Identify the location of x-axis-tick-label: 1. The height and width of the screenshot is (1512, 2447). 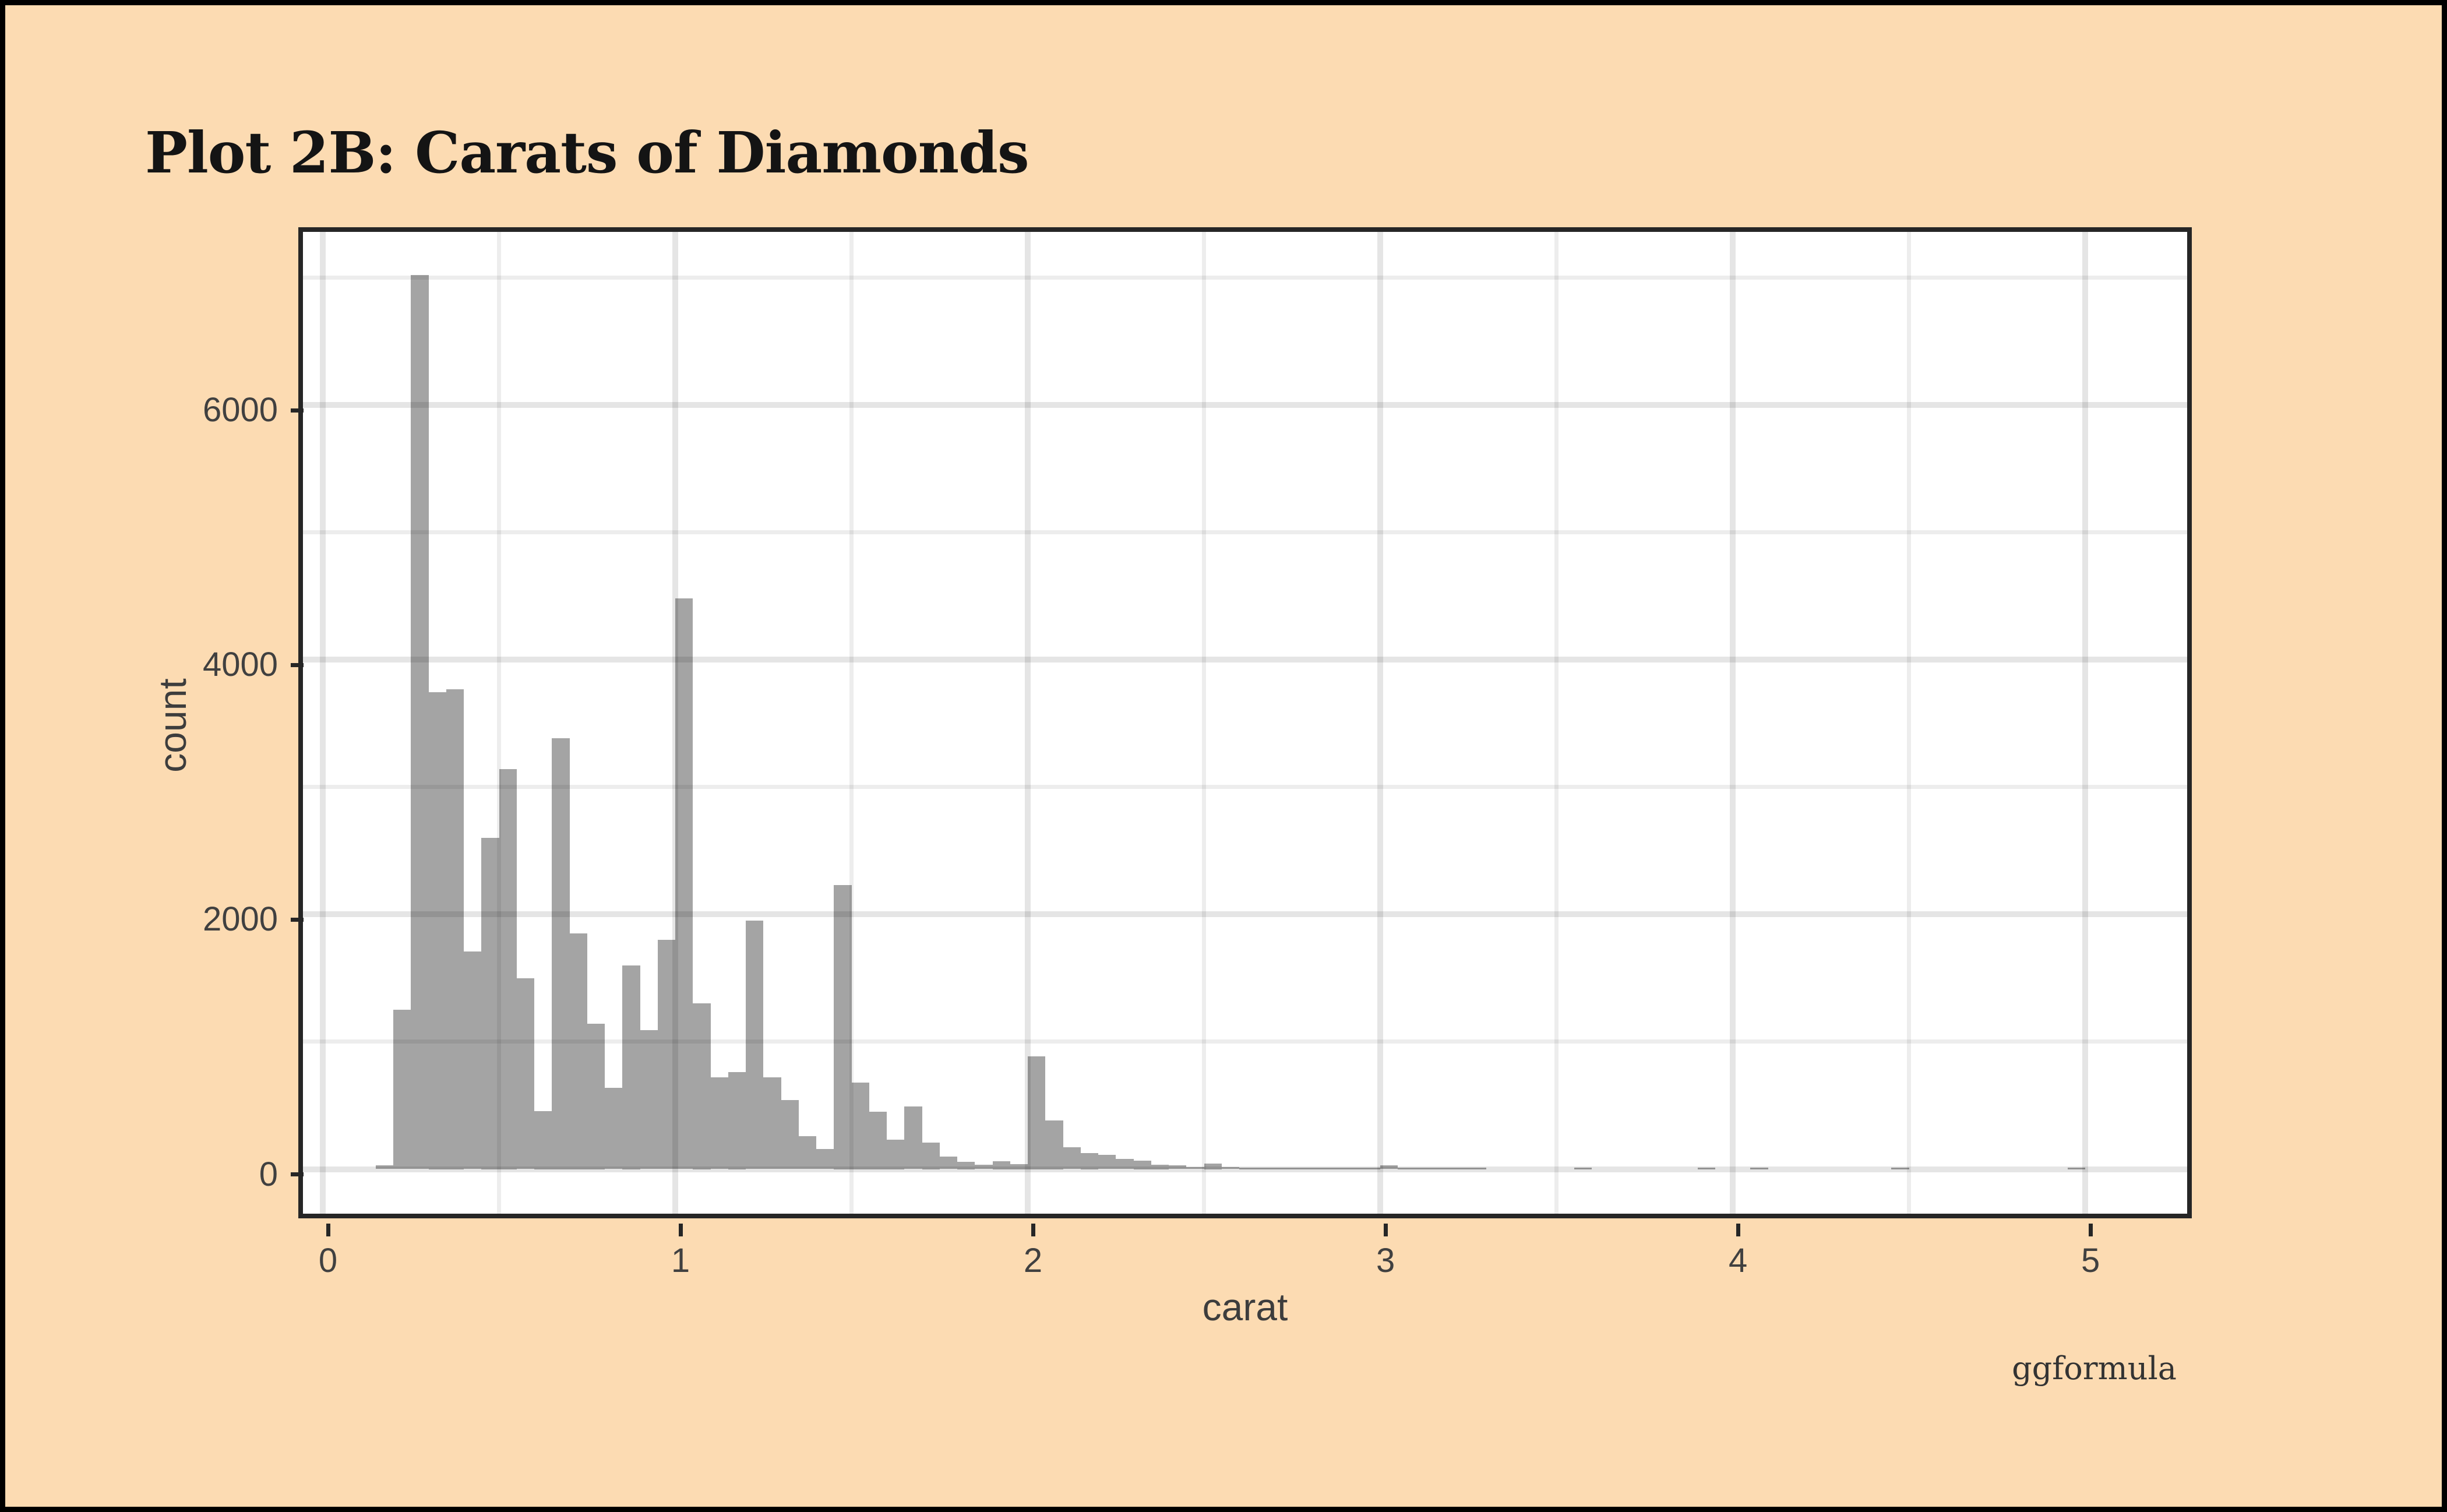
(680, 1261).